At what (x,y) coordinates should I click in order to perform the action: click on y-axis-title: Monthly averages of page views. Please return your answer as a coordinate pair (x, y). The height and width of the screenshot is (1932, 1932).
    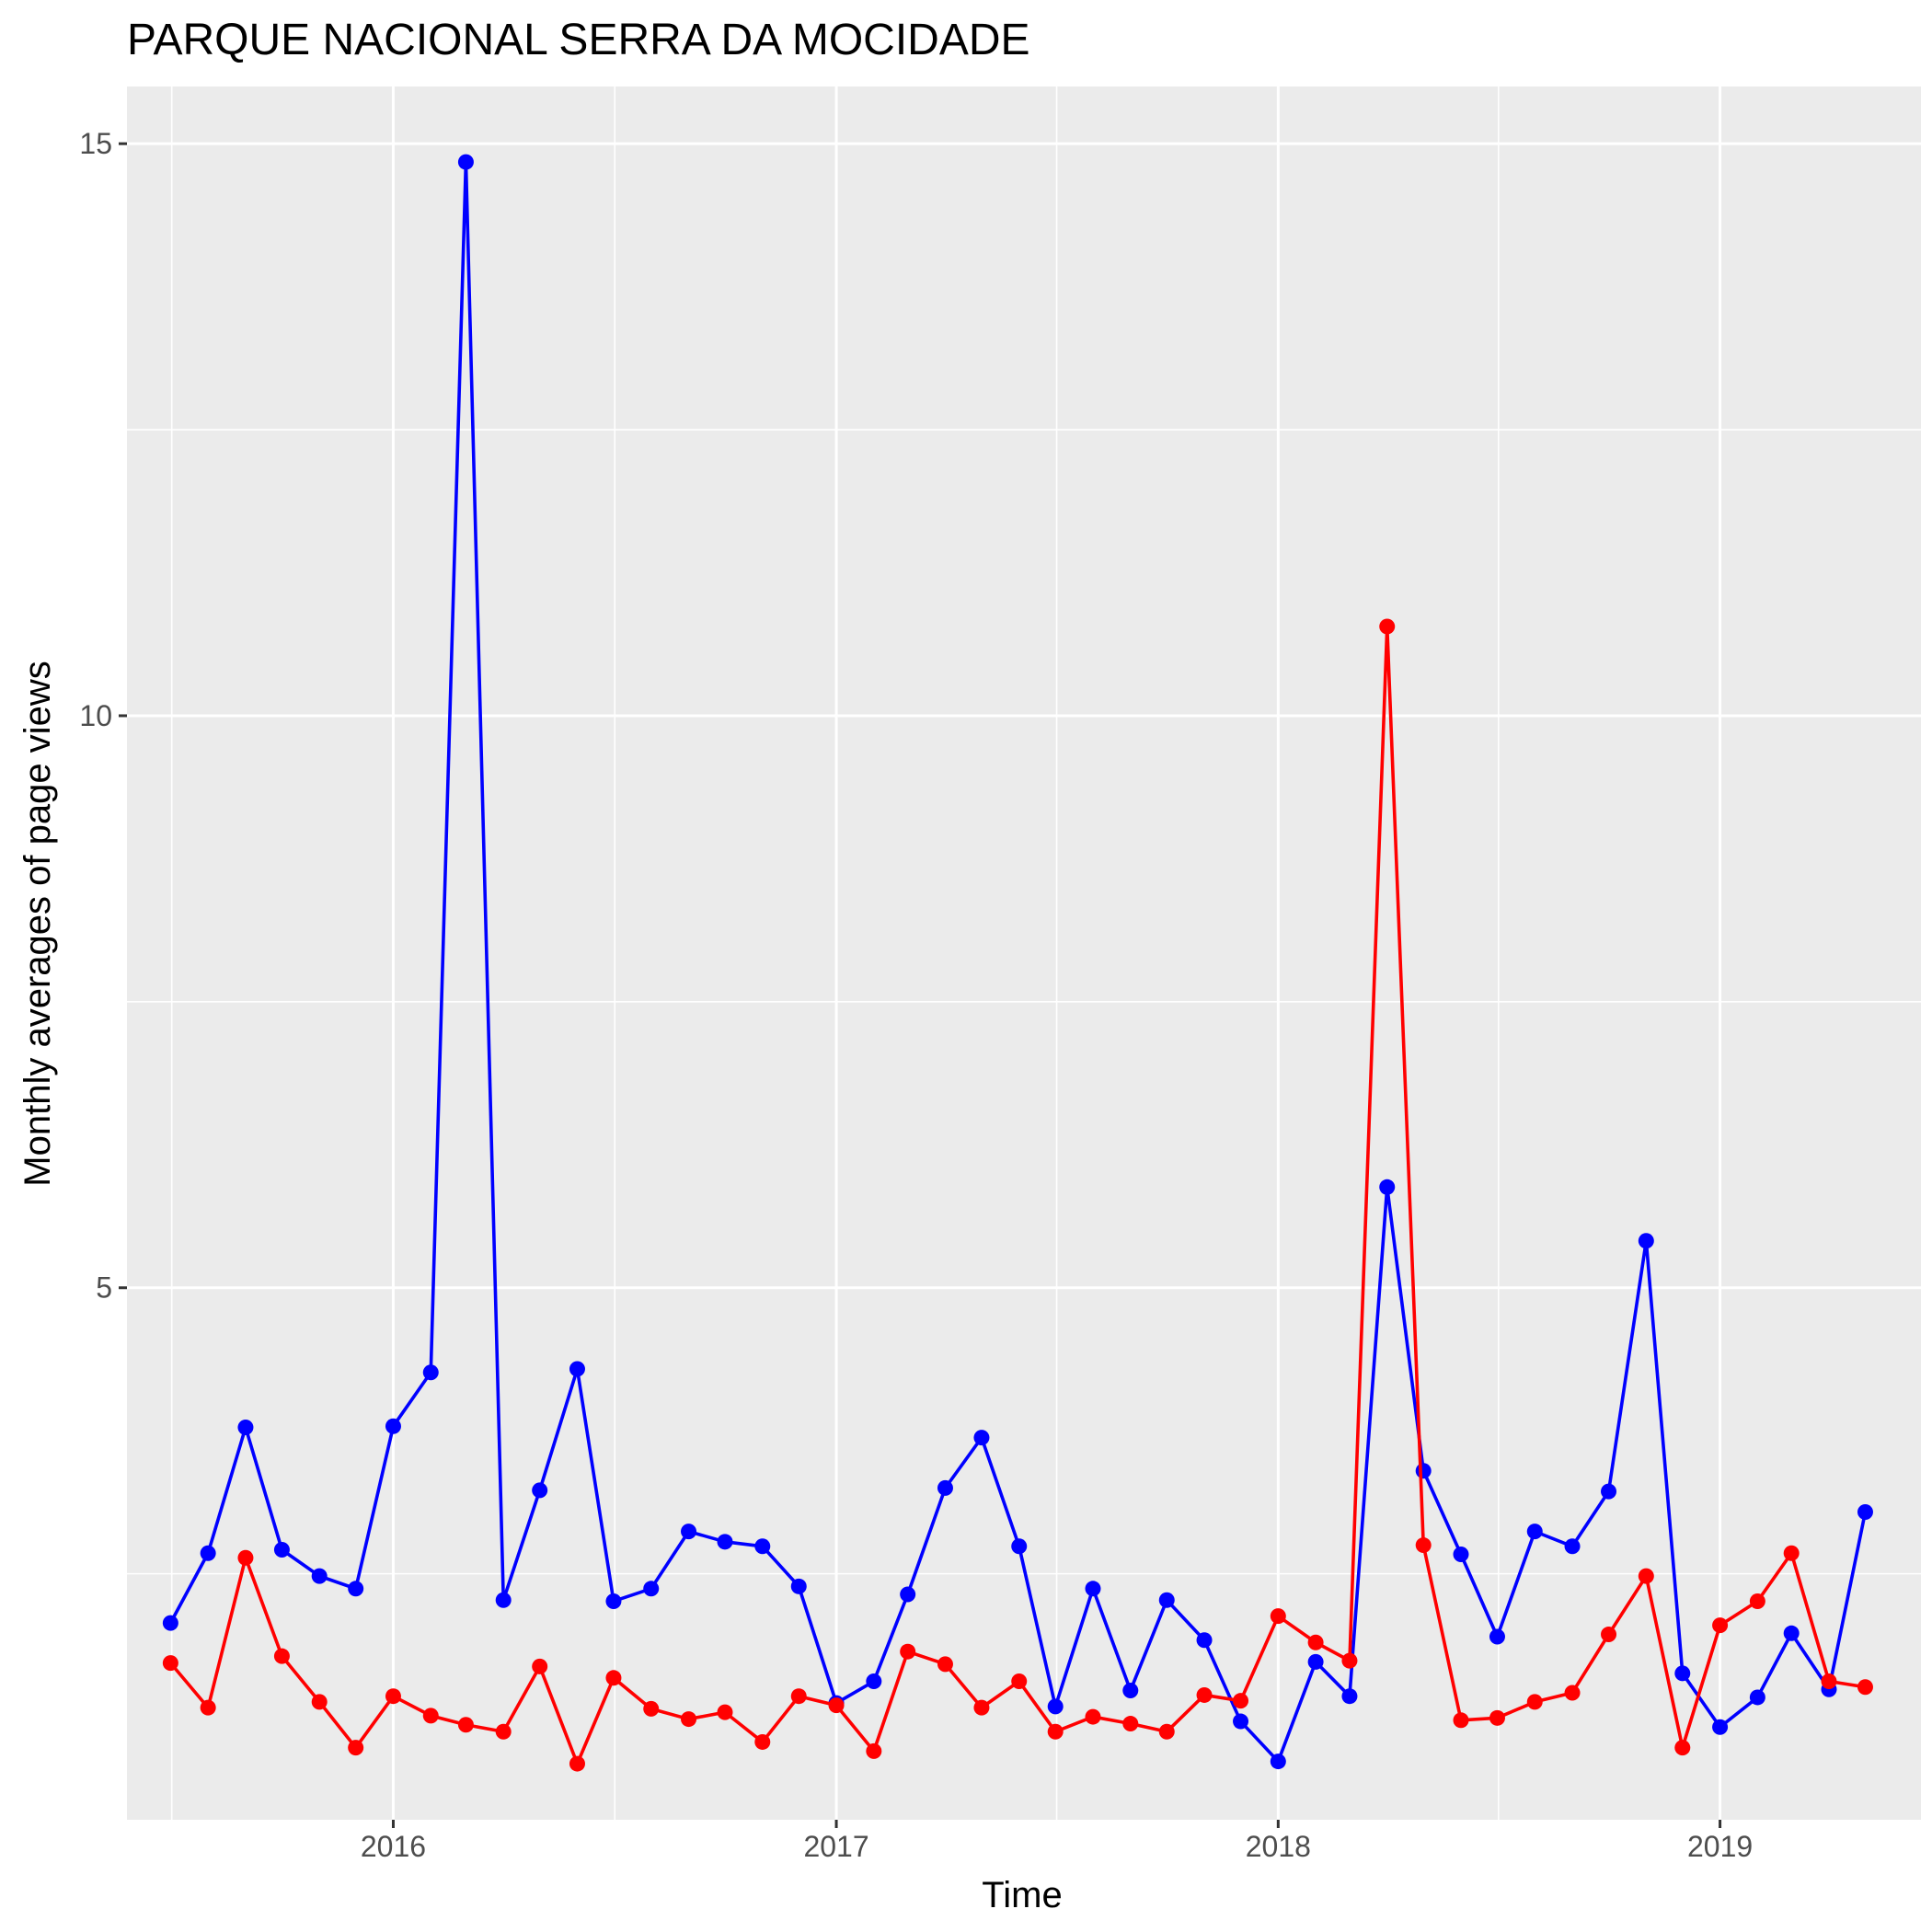
    Looking at the image, I should click on (37, 923).